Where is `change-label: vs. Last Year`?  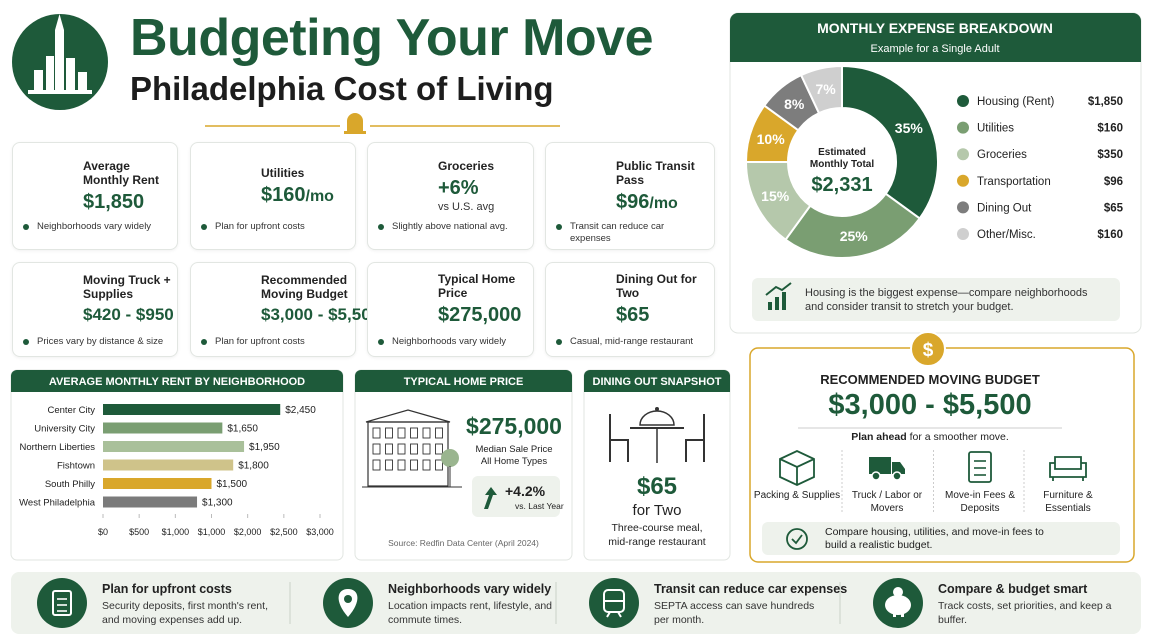
change-label: vs. Last Year is located at coordinates (539, 506).